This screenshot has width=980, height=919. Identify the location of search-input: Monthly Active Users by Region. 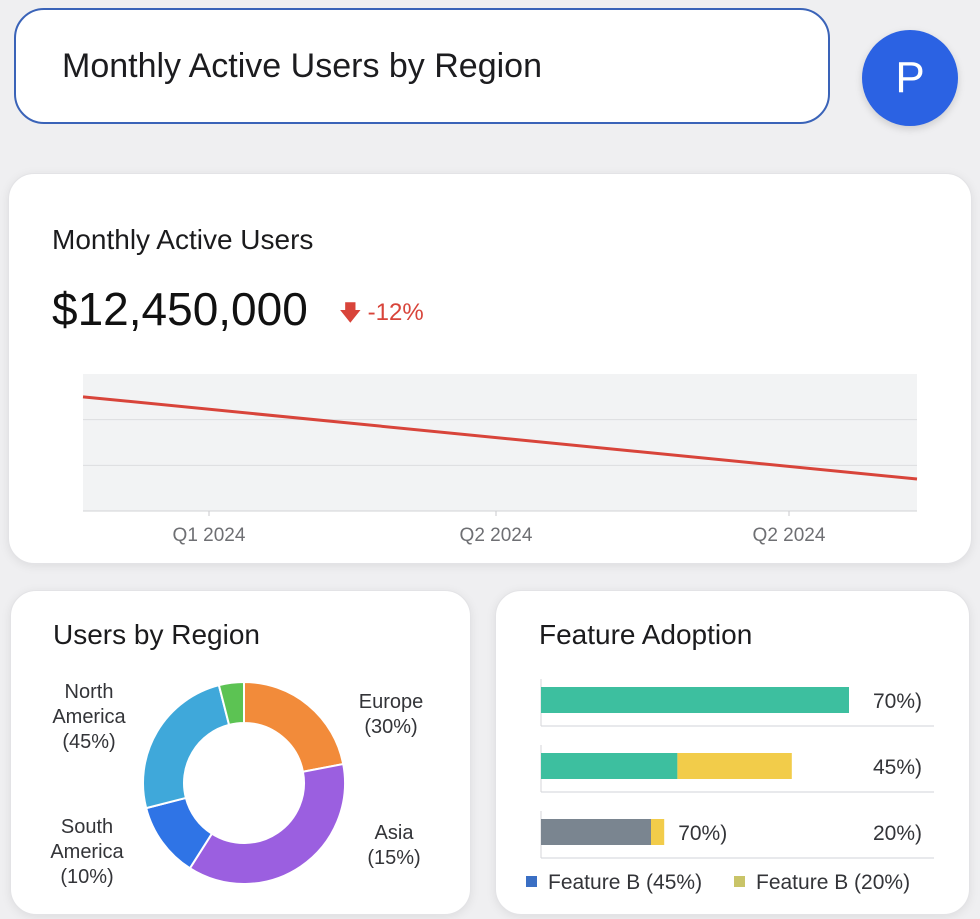
(422, 66).